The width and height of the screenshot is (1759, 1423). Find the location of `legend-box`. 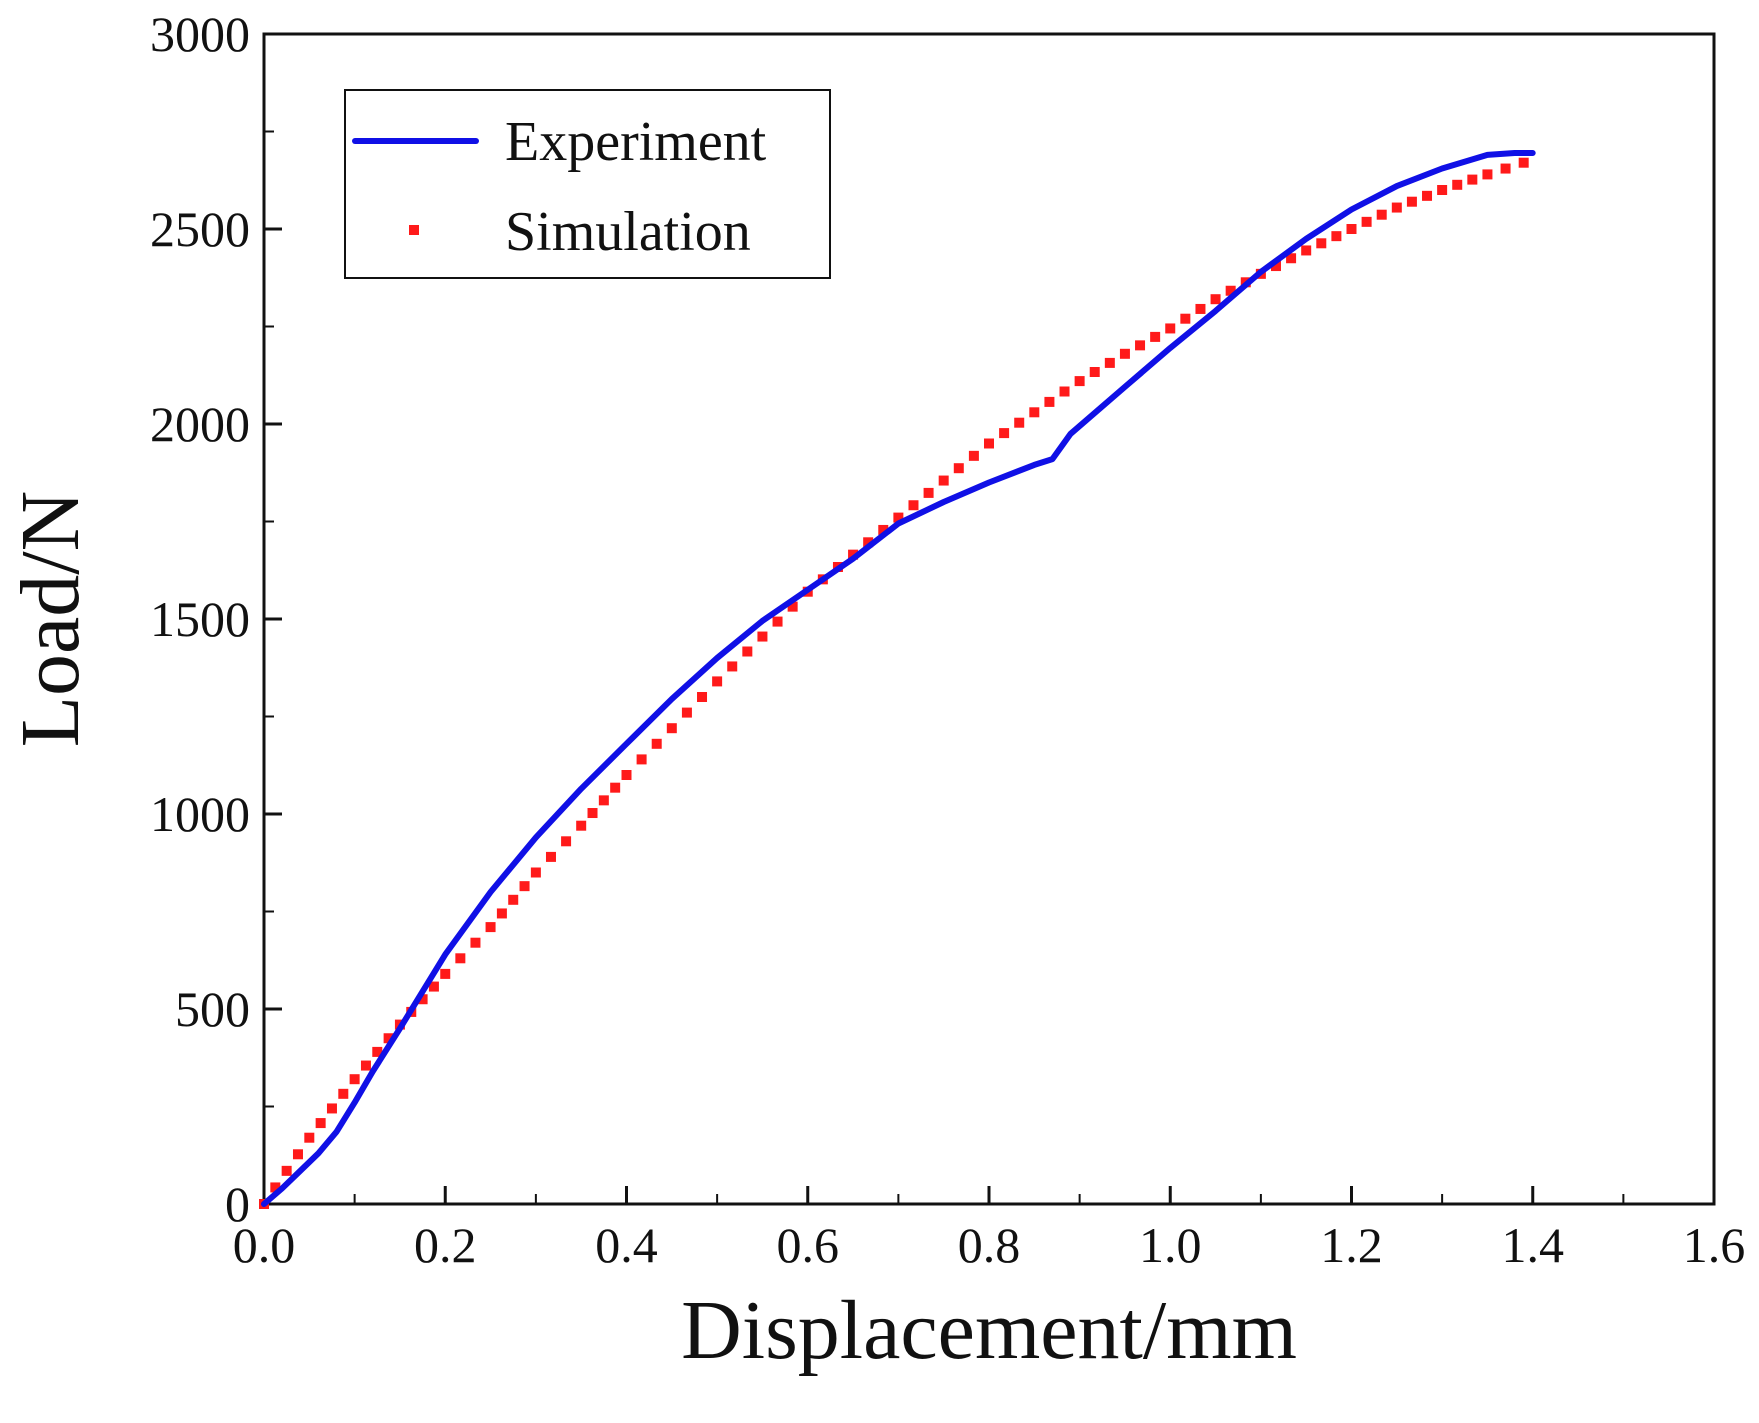

legend-box is located at coordinates (587, 184).